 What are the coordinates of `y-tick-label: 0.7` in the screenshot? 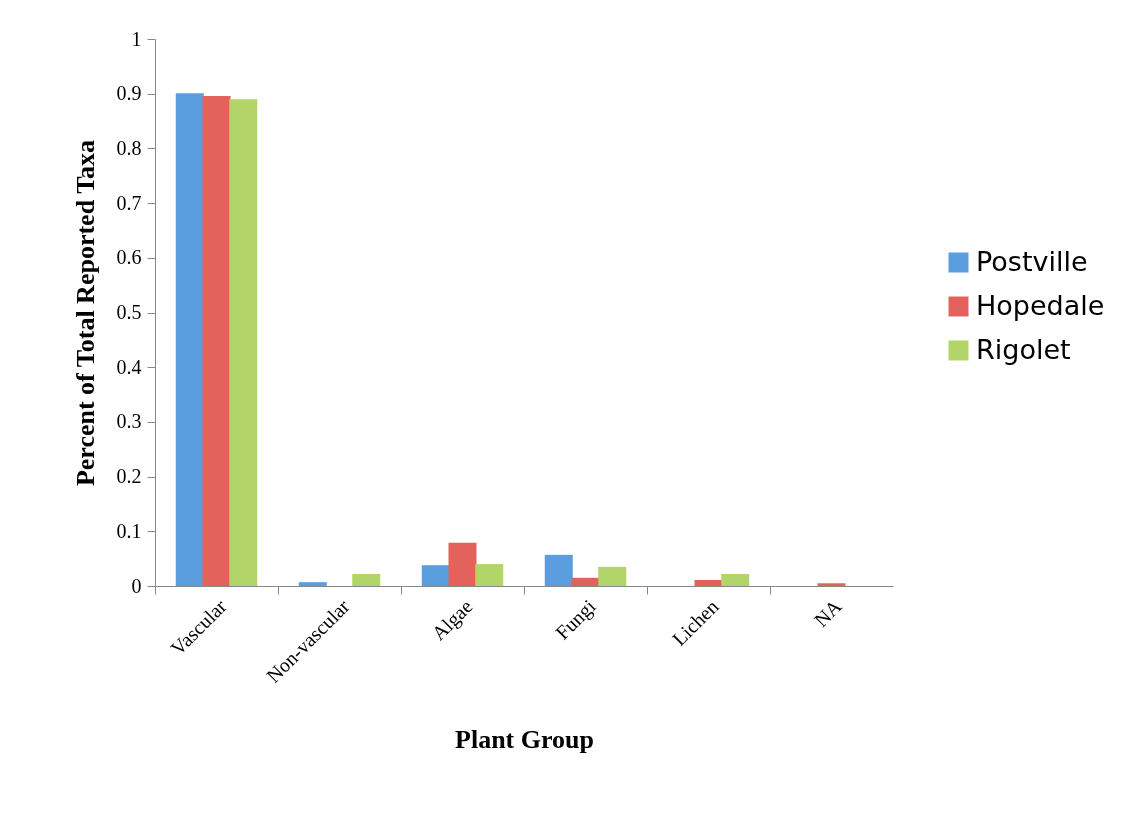 It's located at (129, 202).